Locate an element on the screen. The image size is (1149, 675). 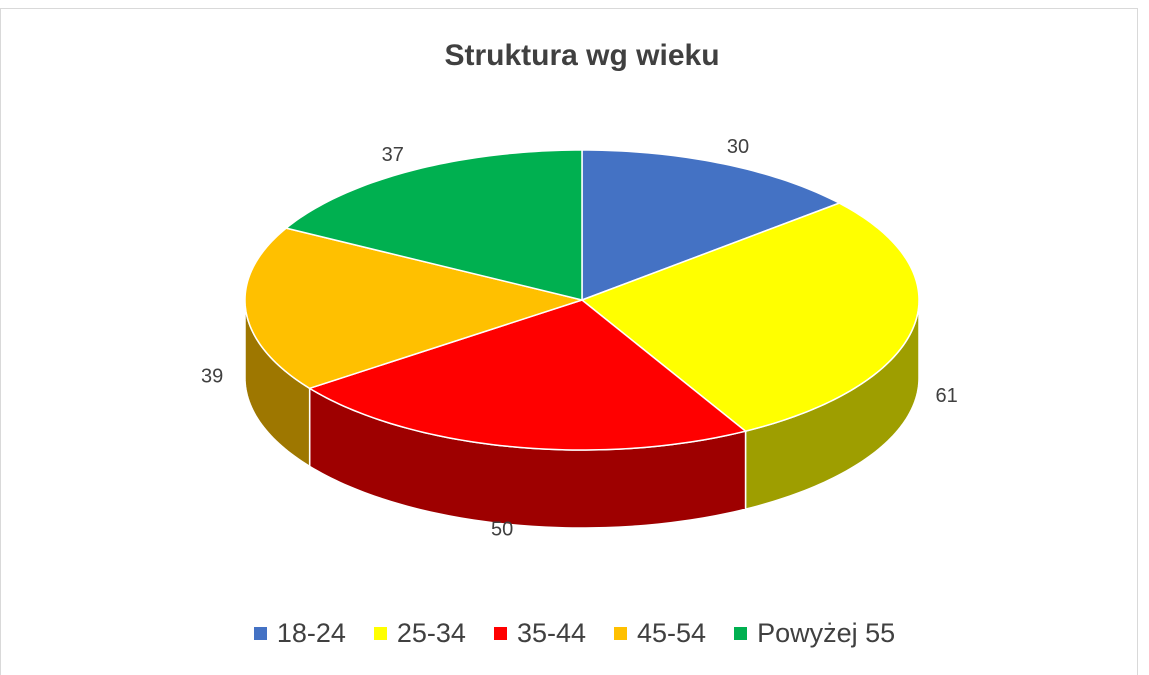
legend-item: 35-44 is located at coordinates (540, 633).